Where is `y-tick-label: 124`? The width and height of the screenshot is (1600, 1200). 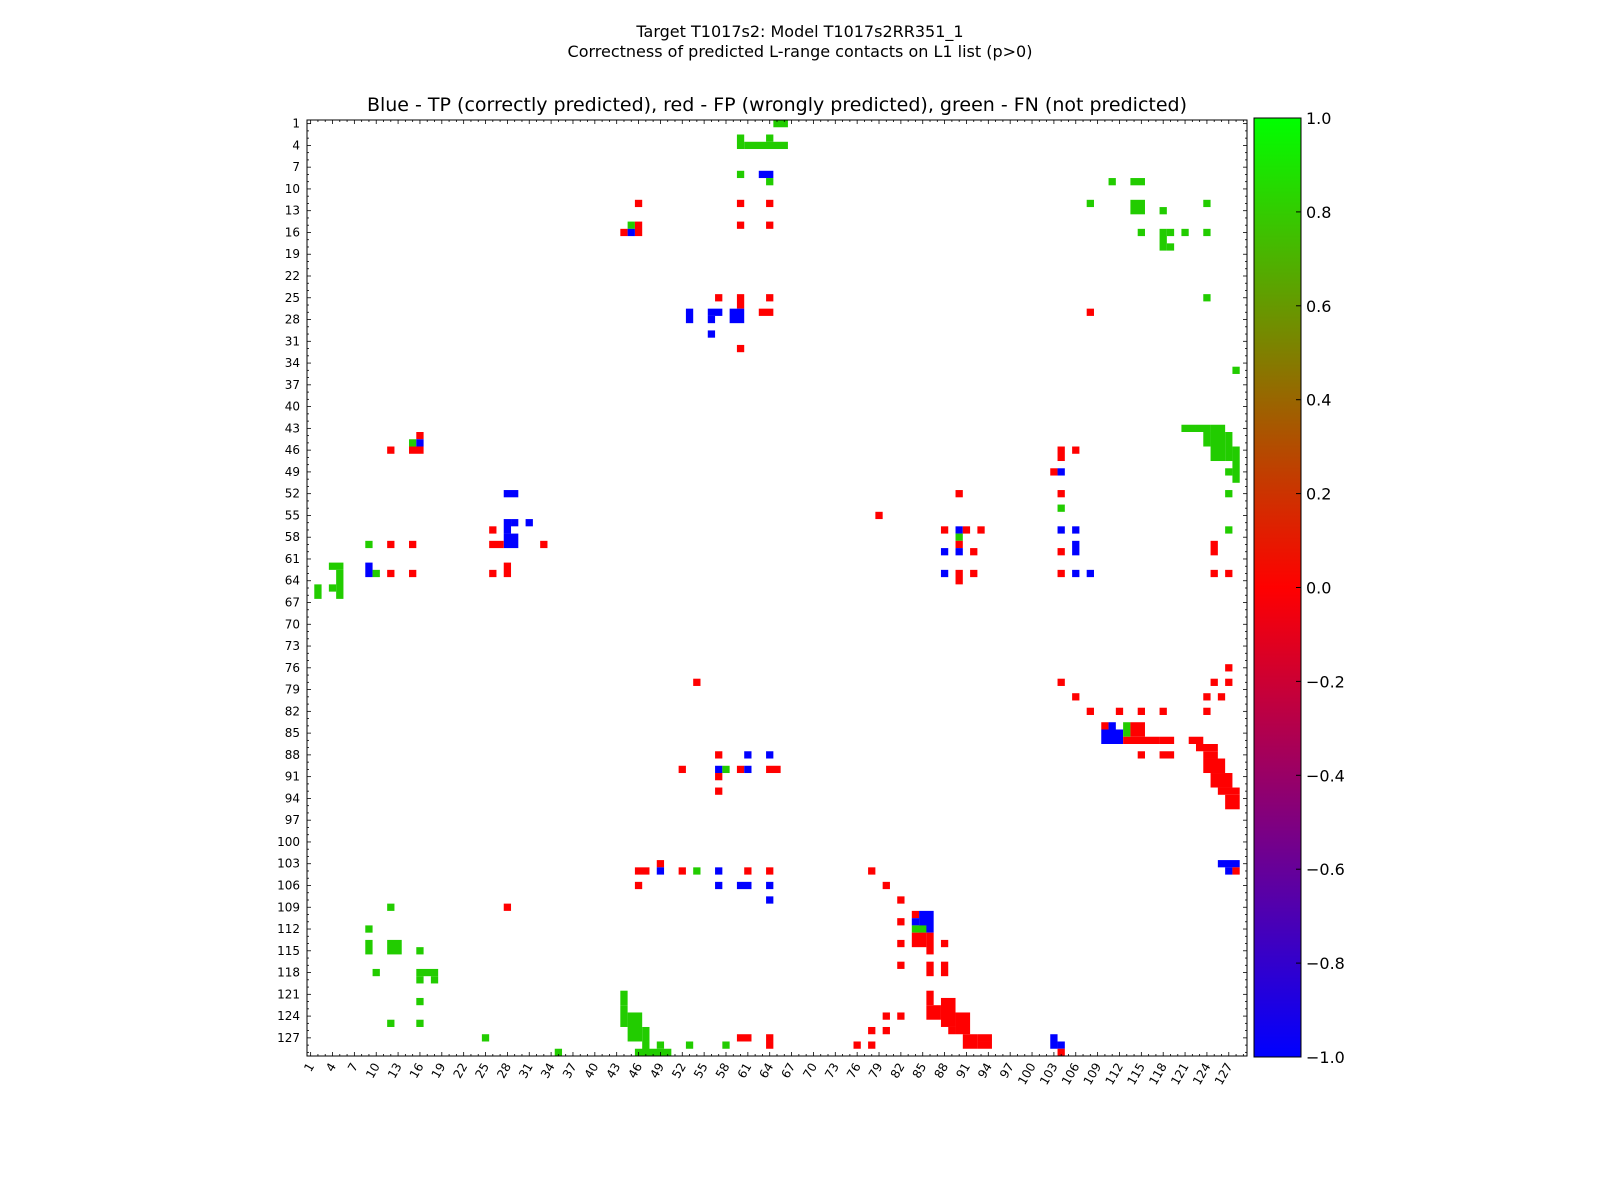 y-tick-label: 124 is located at coordinates (288, 1016).